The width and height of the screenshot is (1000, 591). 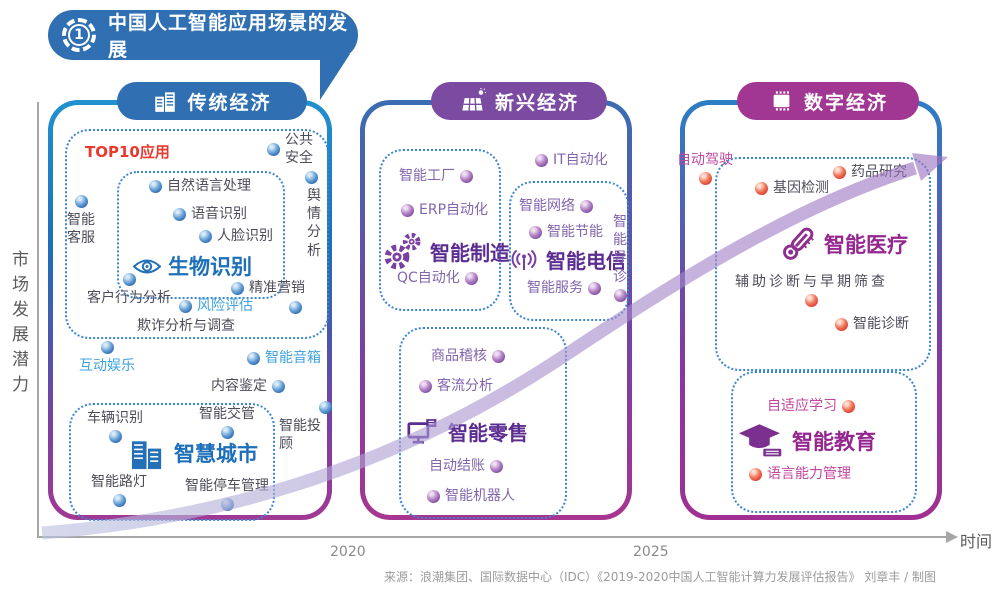 What do you see at coordinates (760, 440) in the screenshot?
I see `graduation-cap-icon` at bounding box center [760, 440].